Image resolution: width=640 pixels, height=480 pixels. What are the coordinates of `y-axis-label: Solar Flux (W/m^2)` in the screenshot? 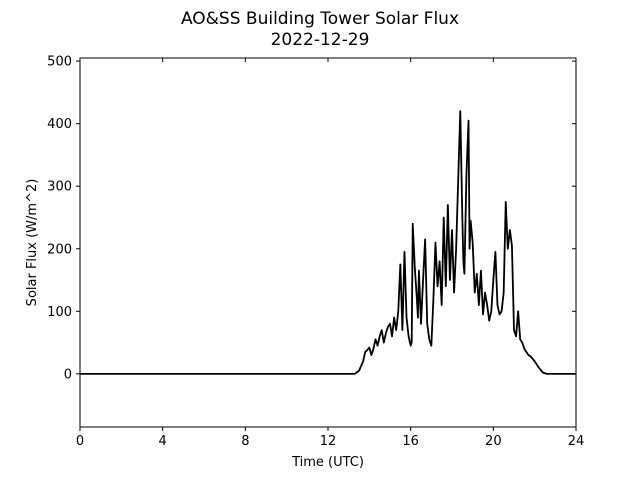 It's located at (32, 243).